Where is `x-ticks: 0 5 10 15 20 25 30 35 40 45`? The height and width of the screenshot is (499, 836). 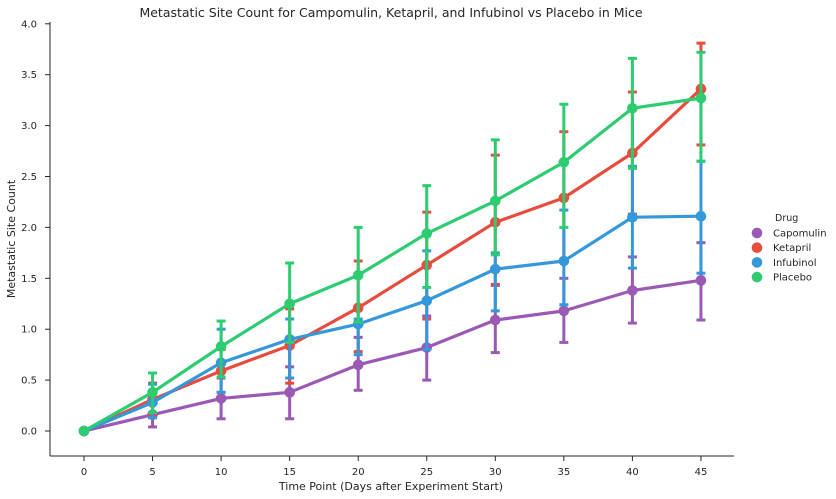
x-ticks: 0 5 10 15 20 25 30 35 40 45 is located at coordinates (394, 467).